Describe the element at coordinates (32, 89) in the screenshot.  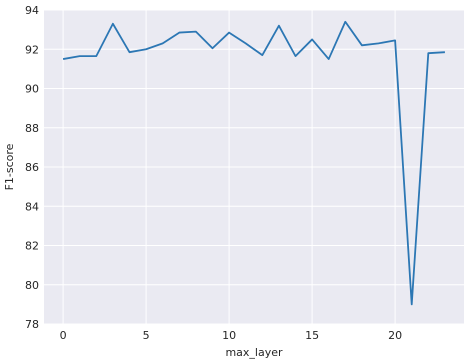
I see `y-tick-label: 90` at that location.